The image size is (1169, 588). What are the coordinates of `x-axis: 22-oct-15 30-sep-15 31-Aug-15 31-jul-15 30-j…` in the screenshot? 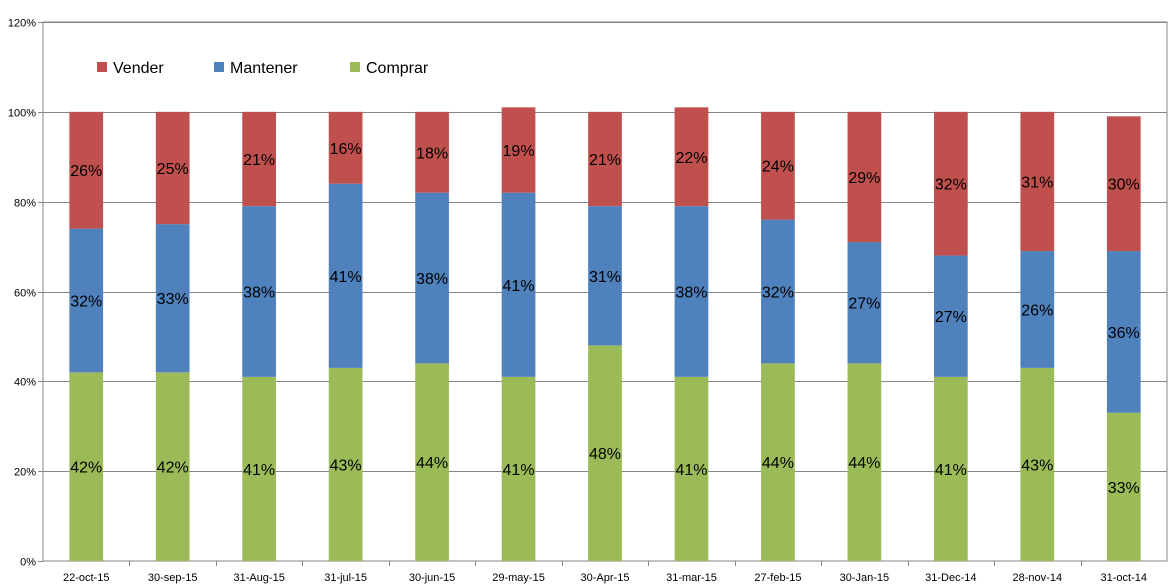 It's located at (605, 572).